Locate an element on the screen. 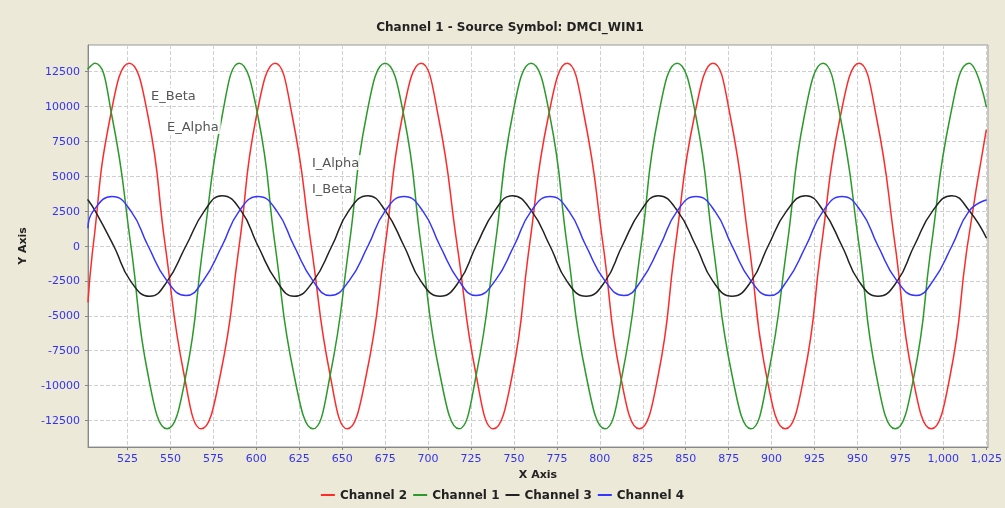 The height and width of the screenshot is (508, 1005). legend-label: Channel 1 is located at coordinates (466, 495).